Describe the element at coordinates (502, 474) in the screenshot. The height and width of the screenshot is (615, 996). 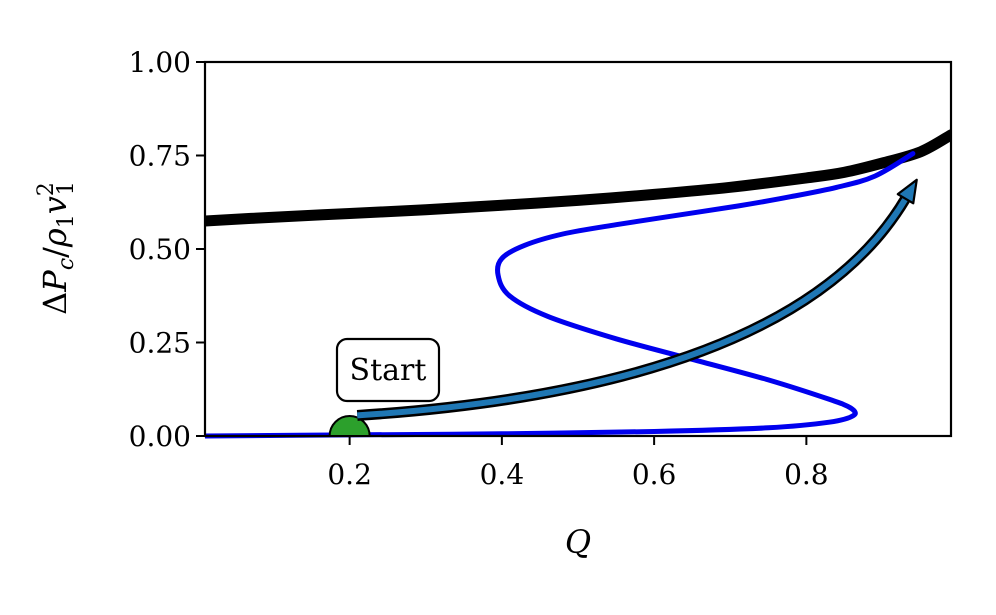
I see `x-tick-label-1: 0.4` at that location.